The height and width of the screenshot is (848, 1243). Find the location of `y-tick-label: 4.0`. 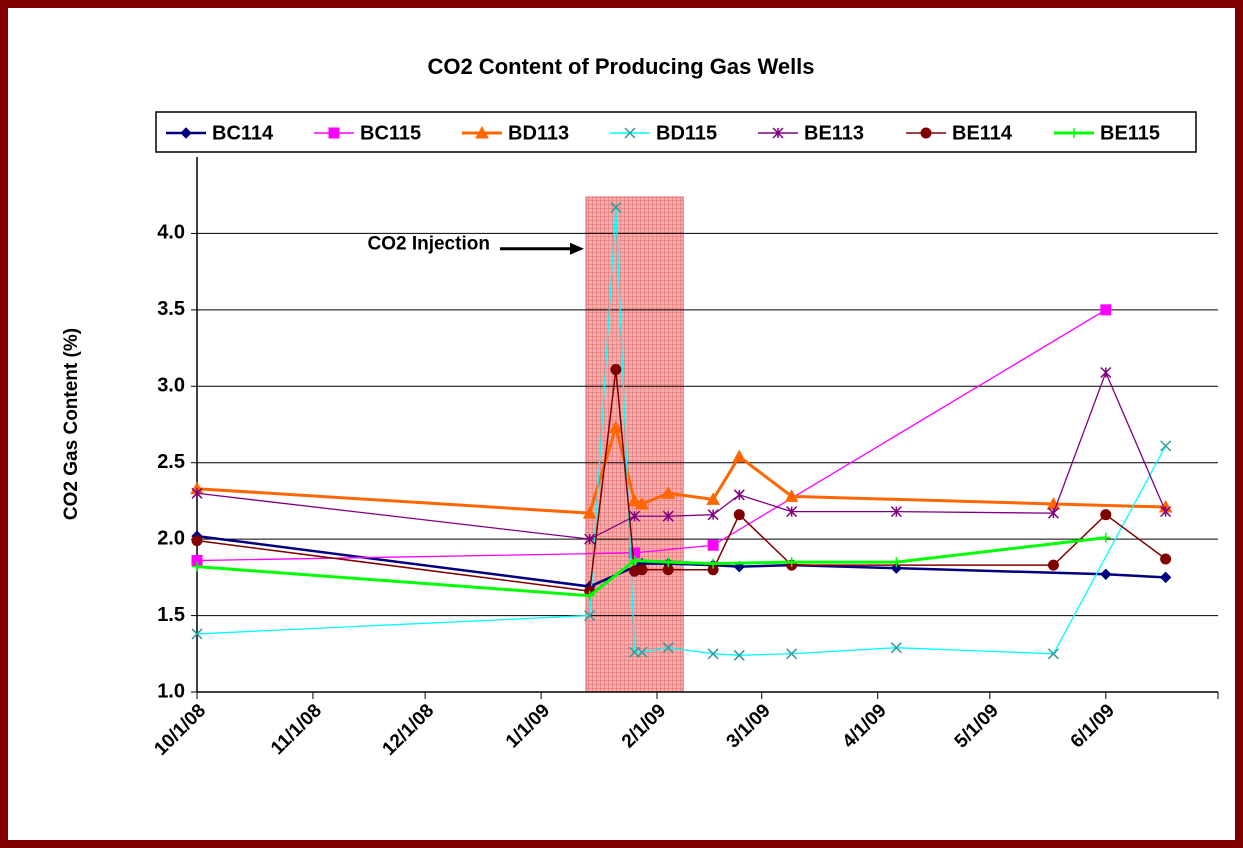

y-tick-label: 4.0 is located at coordinates (171, 233).